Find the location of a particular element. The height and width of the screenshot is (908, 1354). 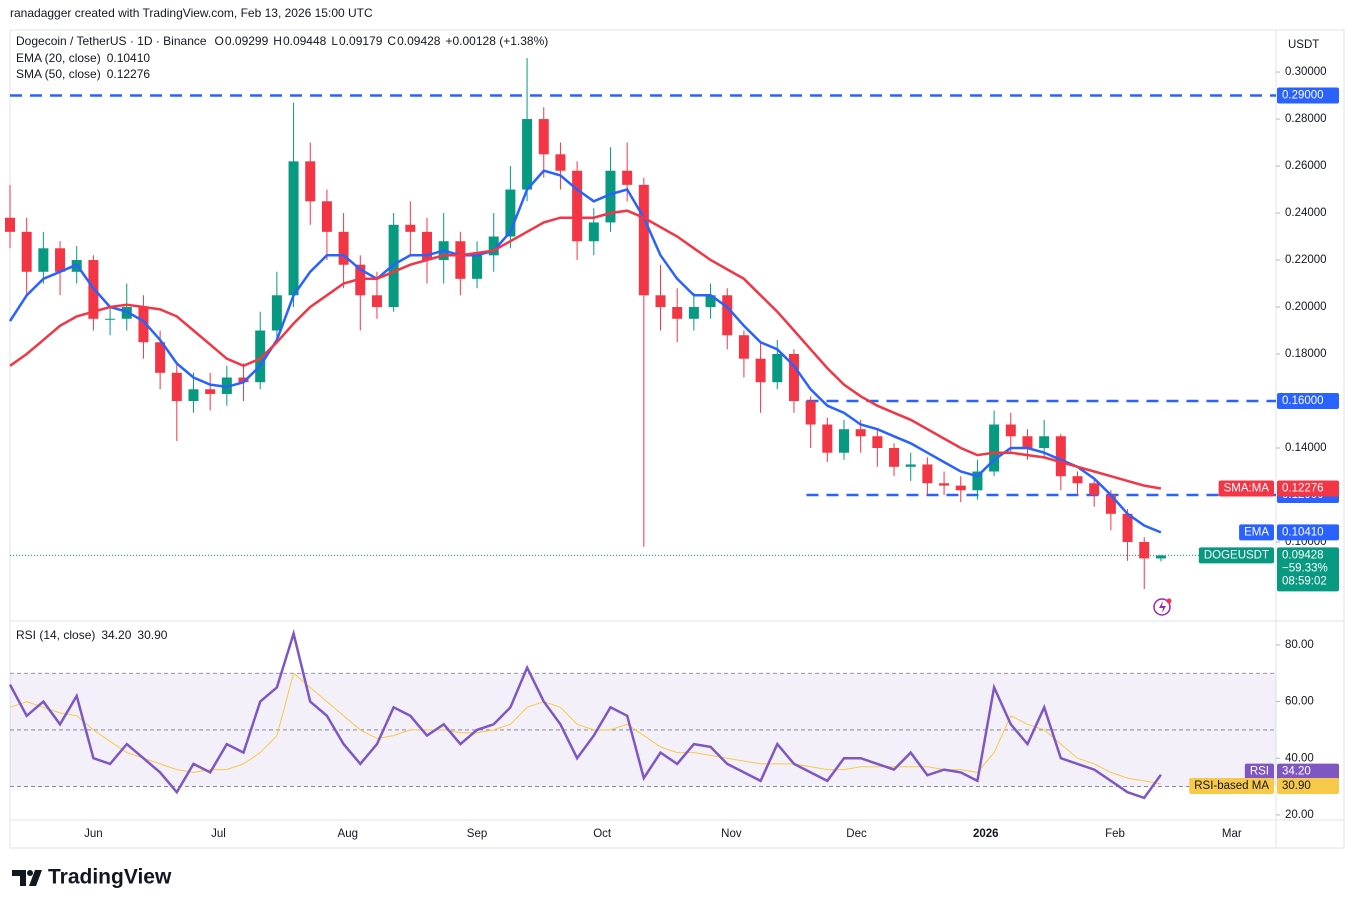

y-tick-label: 0.24000 is located at coordinates (1306, 213).